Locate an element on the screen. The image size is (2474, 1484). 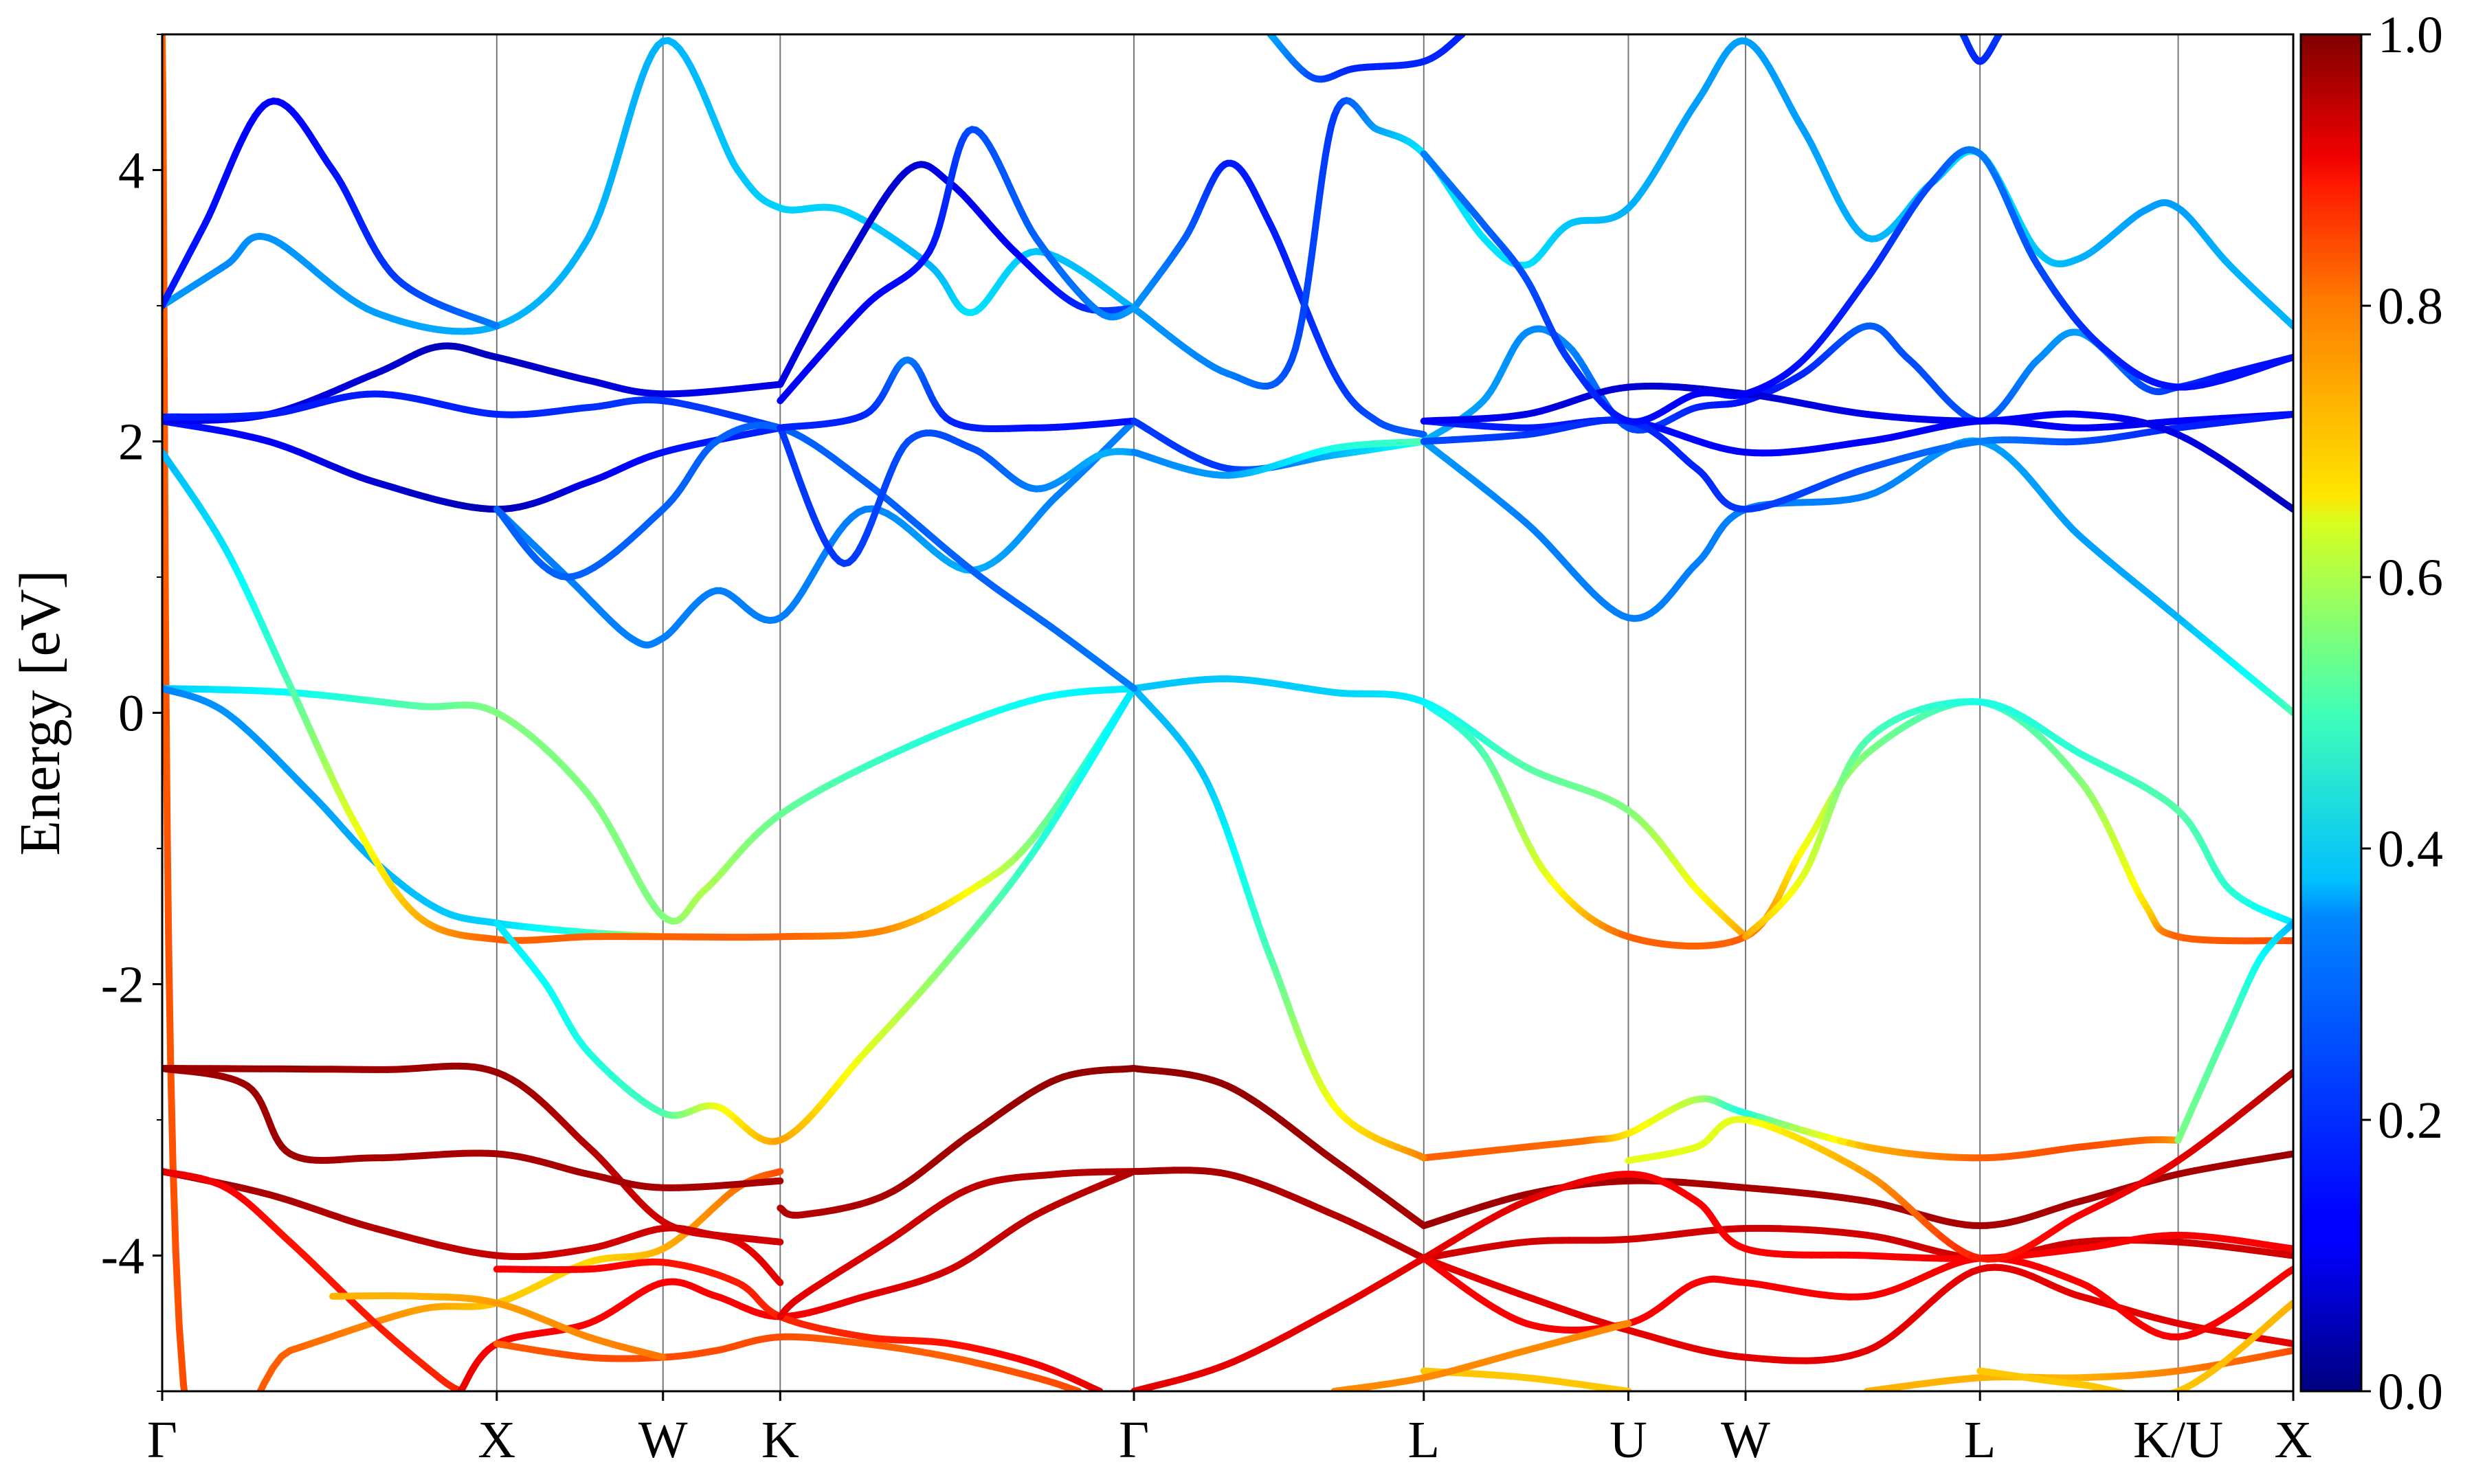
band-22-segment is located at coordinates (1626, 1324).